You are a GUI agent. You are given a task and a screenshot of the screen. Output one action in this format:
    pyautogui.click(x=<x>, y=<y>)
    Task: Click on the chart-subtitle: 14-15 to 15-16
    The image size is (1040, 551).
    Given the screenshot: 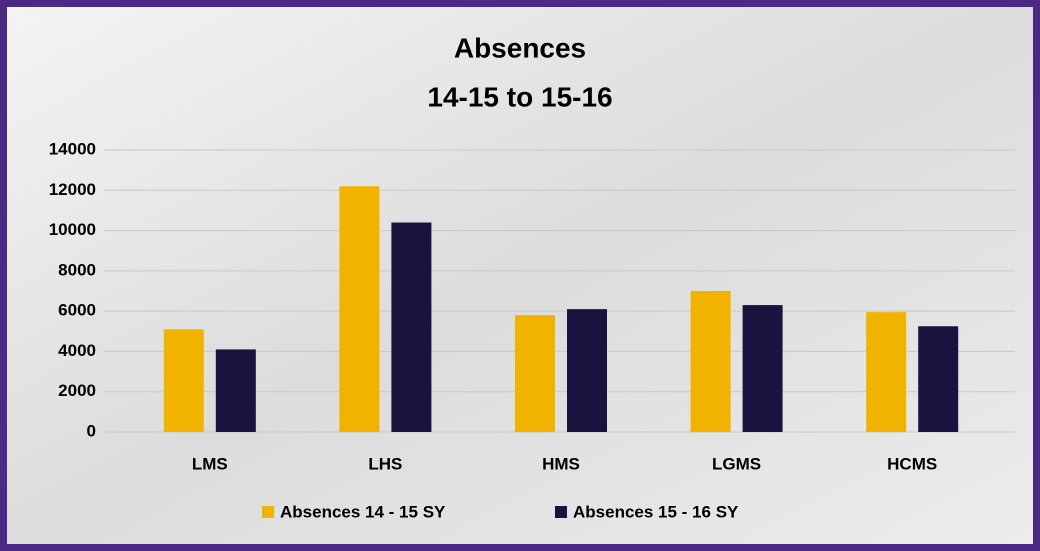 What is the action you would take?
    pyautogui.click(x=519, y=96)
    